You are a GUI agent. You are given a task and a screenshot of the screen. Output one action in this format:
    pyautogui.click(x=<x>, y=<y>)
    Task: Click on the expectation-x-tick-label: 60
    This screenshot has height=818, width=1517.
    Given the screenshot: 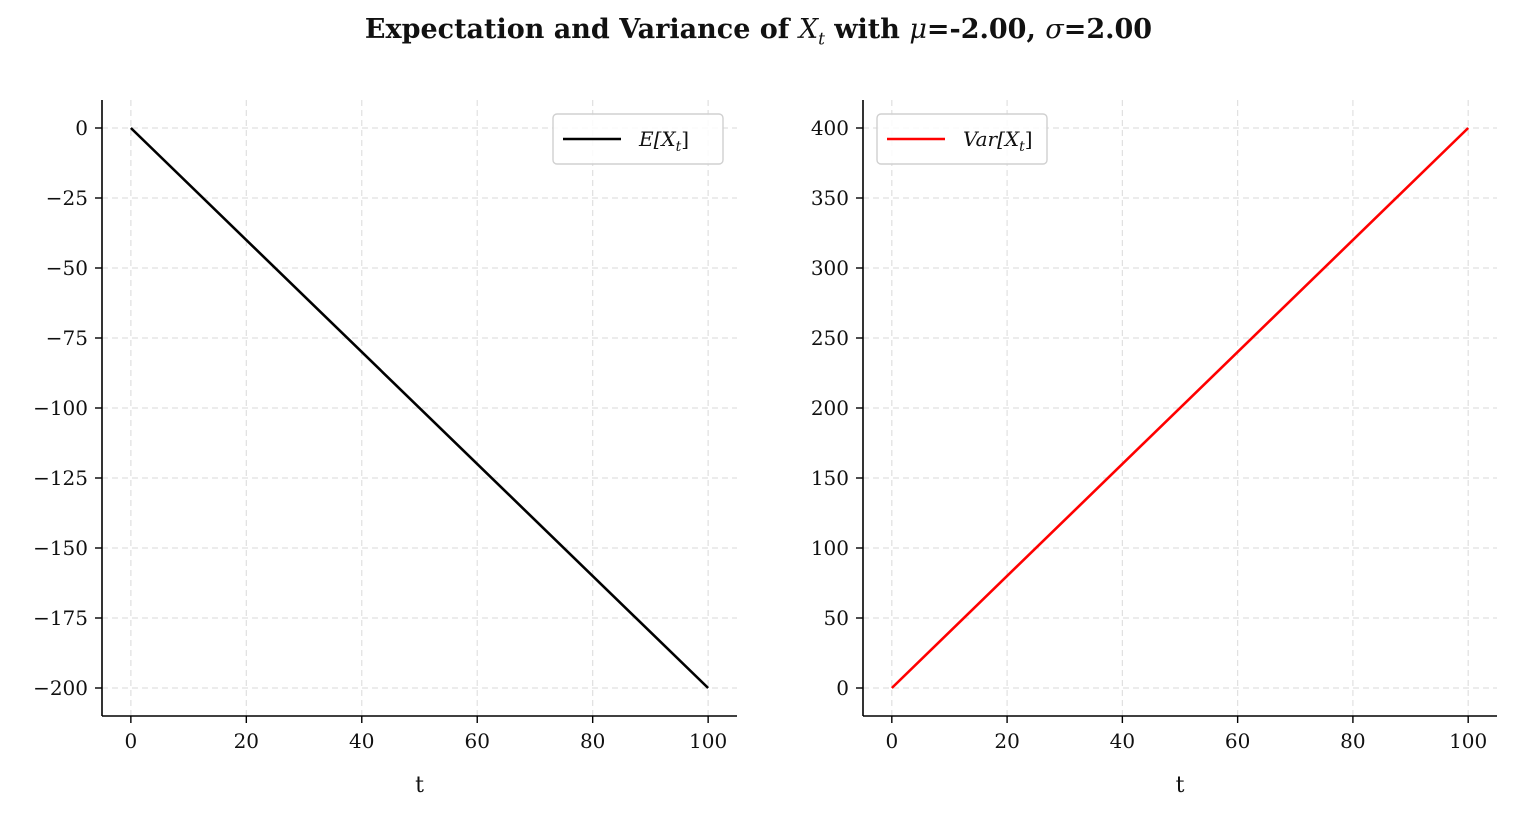 What is the action you would take?
    pyautogui.click(x=477, y=741)
    